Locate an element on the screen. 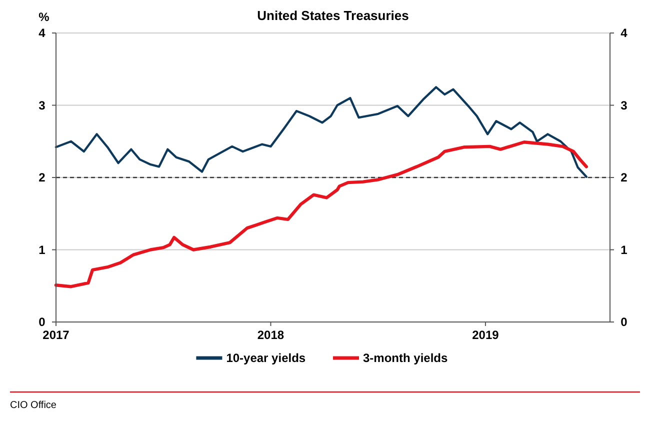 Image resolution: width=654 pixels, height=423 pixels. y2-tick-label: 4 is located at coordinates (624, 33).